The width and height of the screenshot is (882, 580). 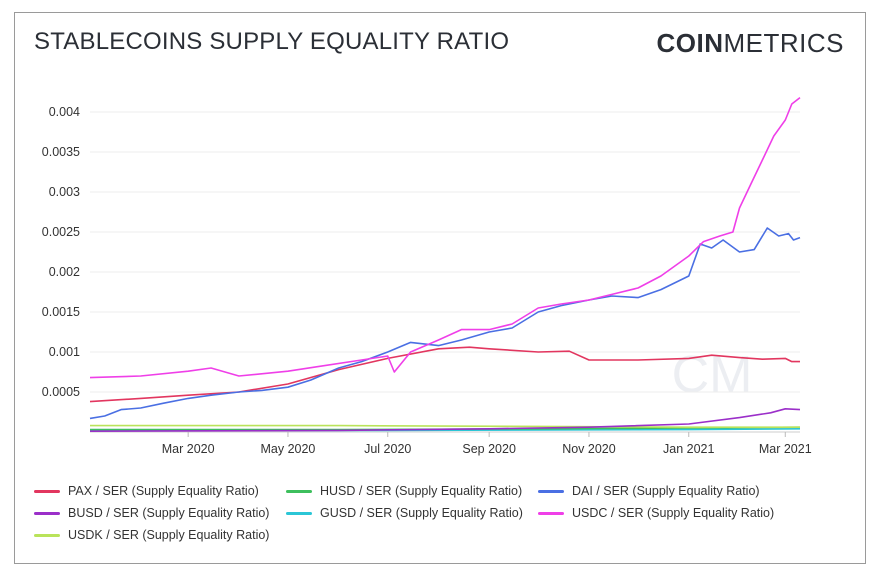 I want to click on x-tick-label: Jul 2020, so click(x=387, y=449).